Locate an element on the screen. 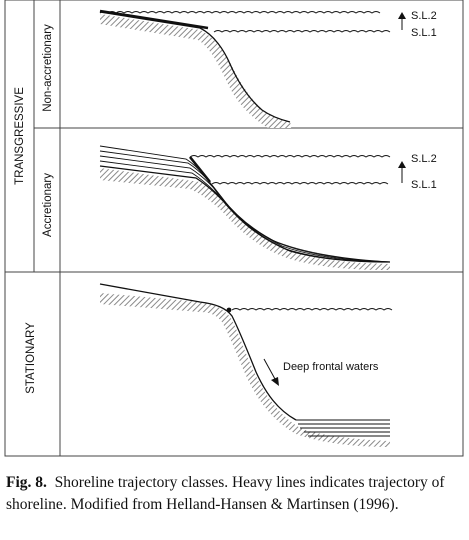  aggradation-layers is located at coordinates (343, 428).